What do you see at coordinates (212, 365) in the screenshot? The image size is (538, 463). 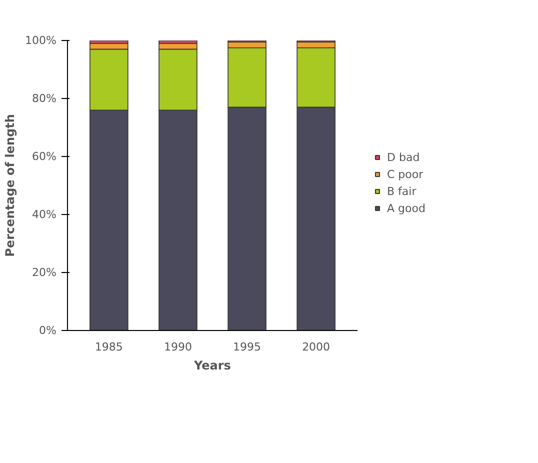 I see `x-axis-title: Years` at bounding box center [212, 365].